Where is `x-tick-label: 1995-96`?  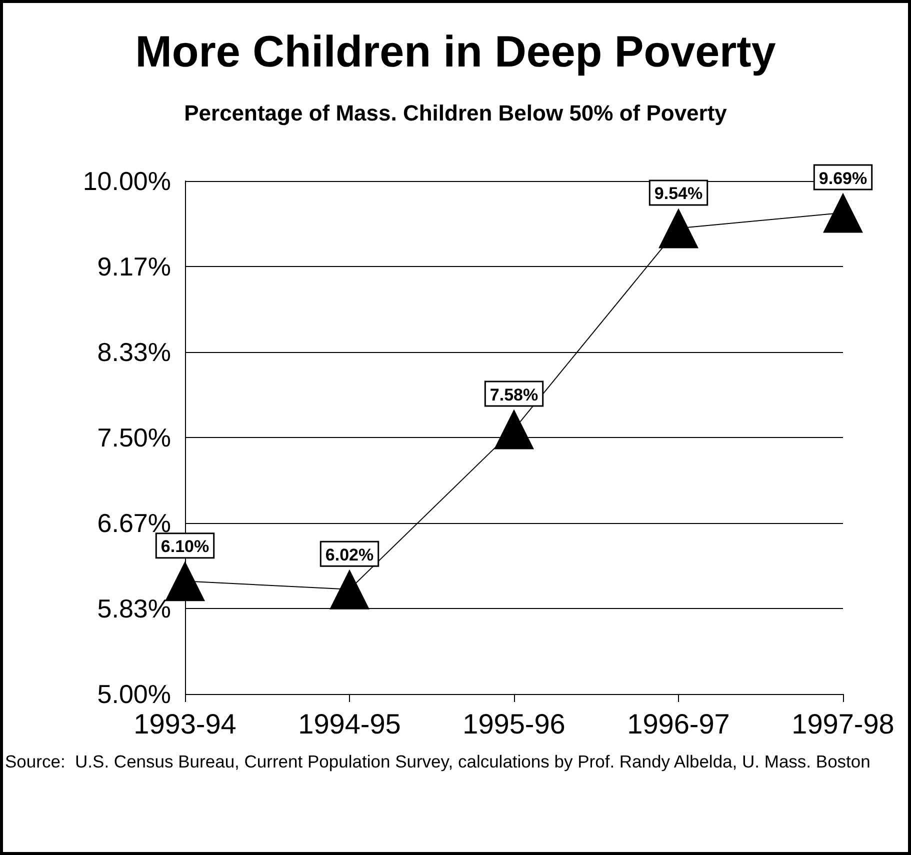 x-tick-label: 1995-96 is located at coordinates (514, 724).